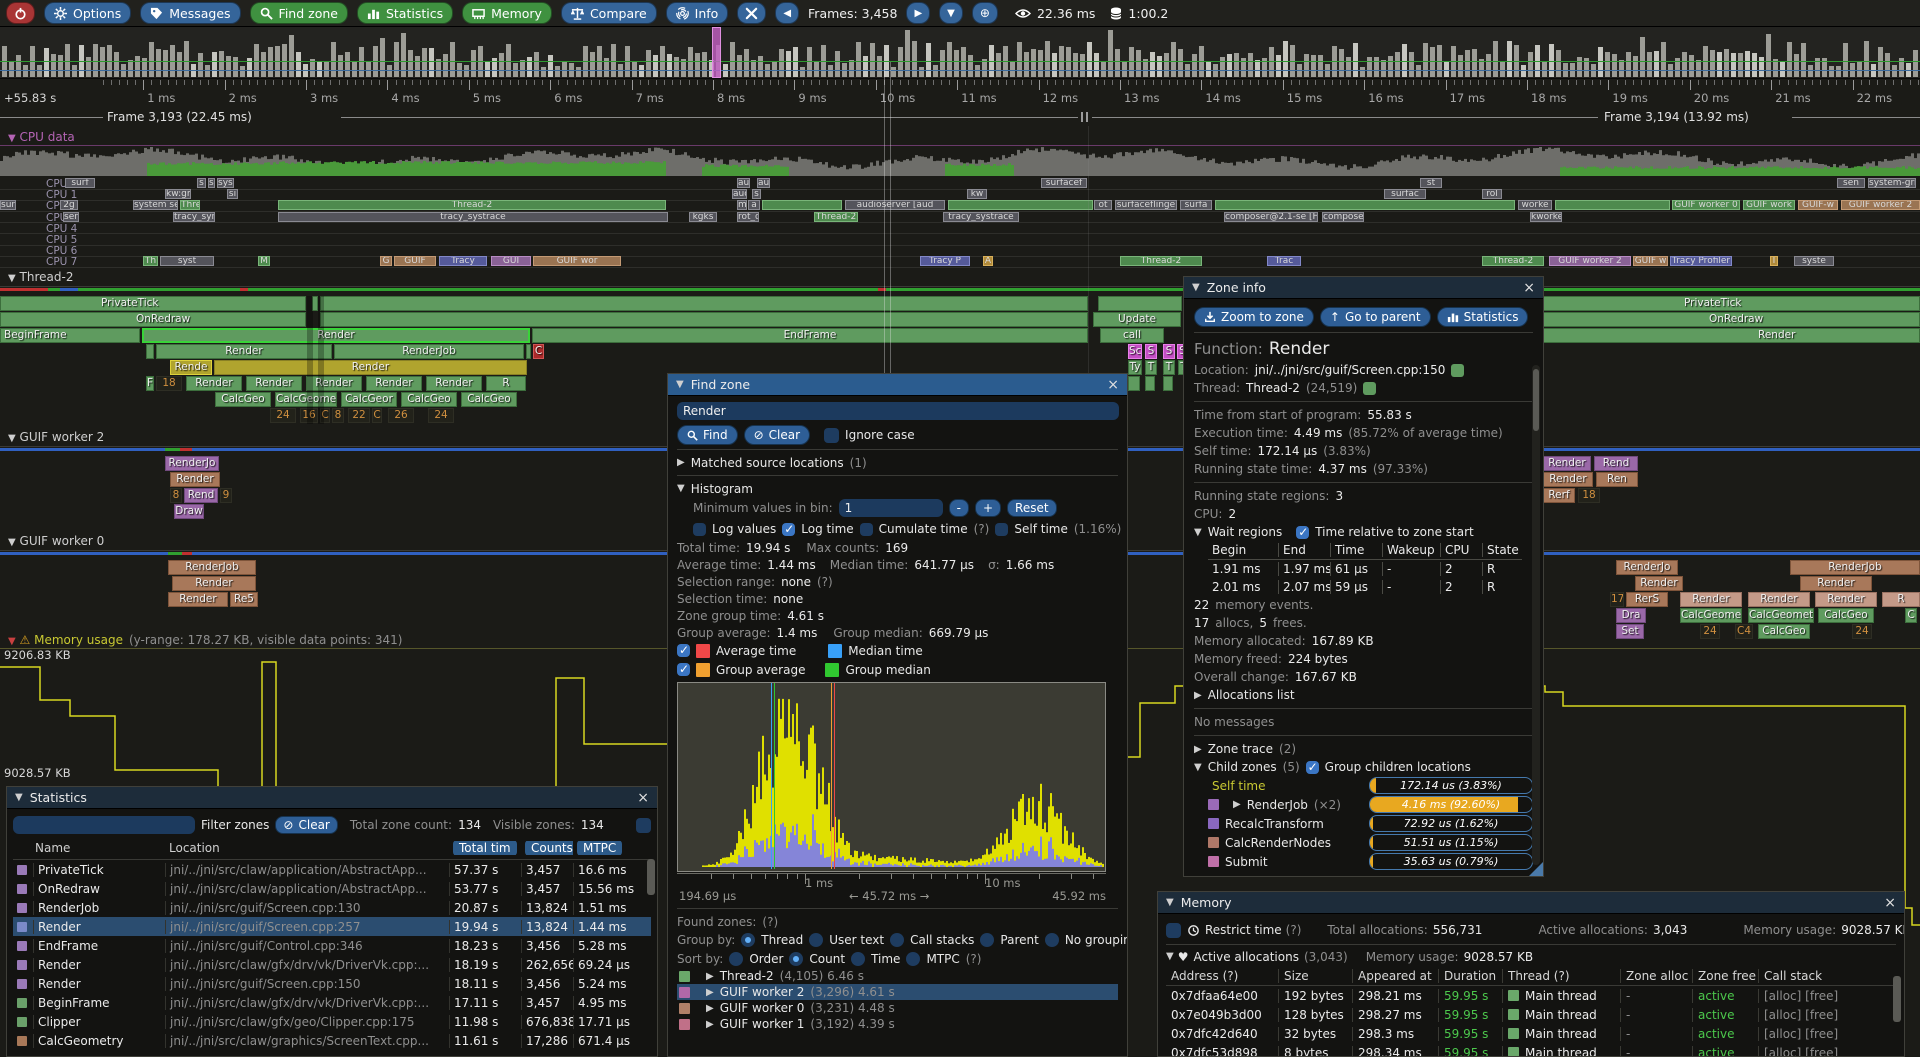 Image resolution: width=1920 pixels, height=1057 pixels. I want to click on cpu-zone: M, so click(264, 261).